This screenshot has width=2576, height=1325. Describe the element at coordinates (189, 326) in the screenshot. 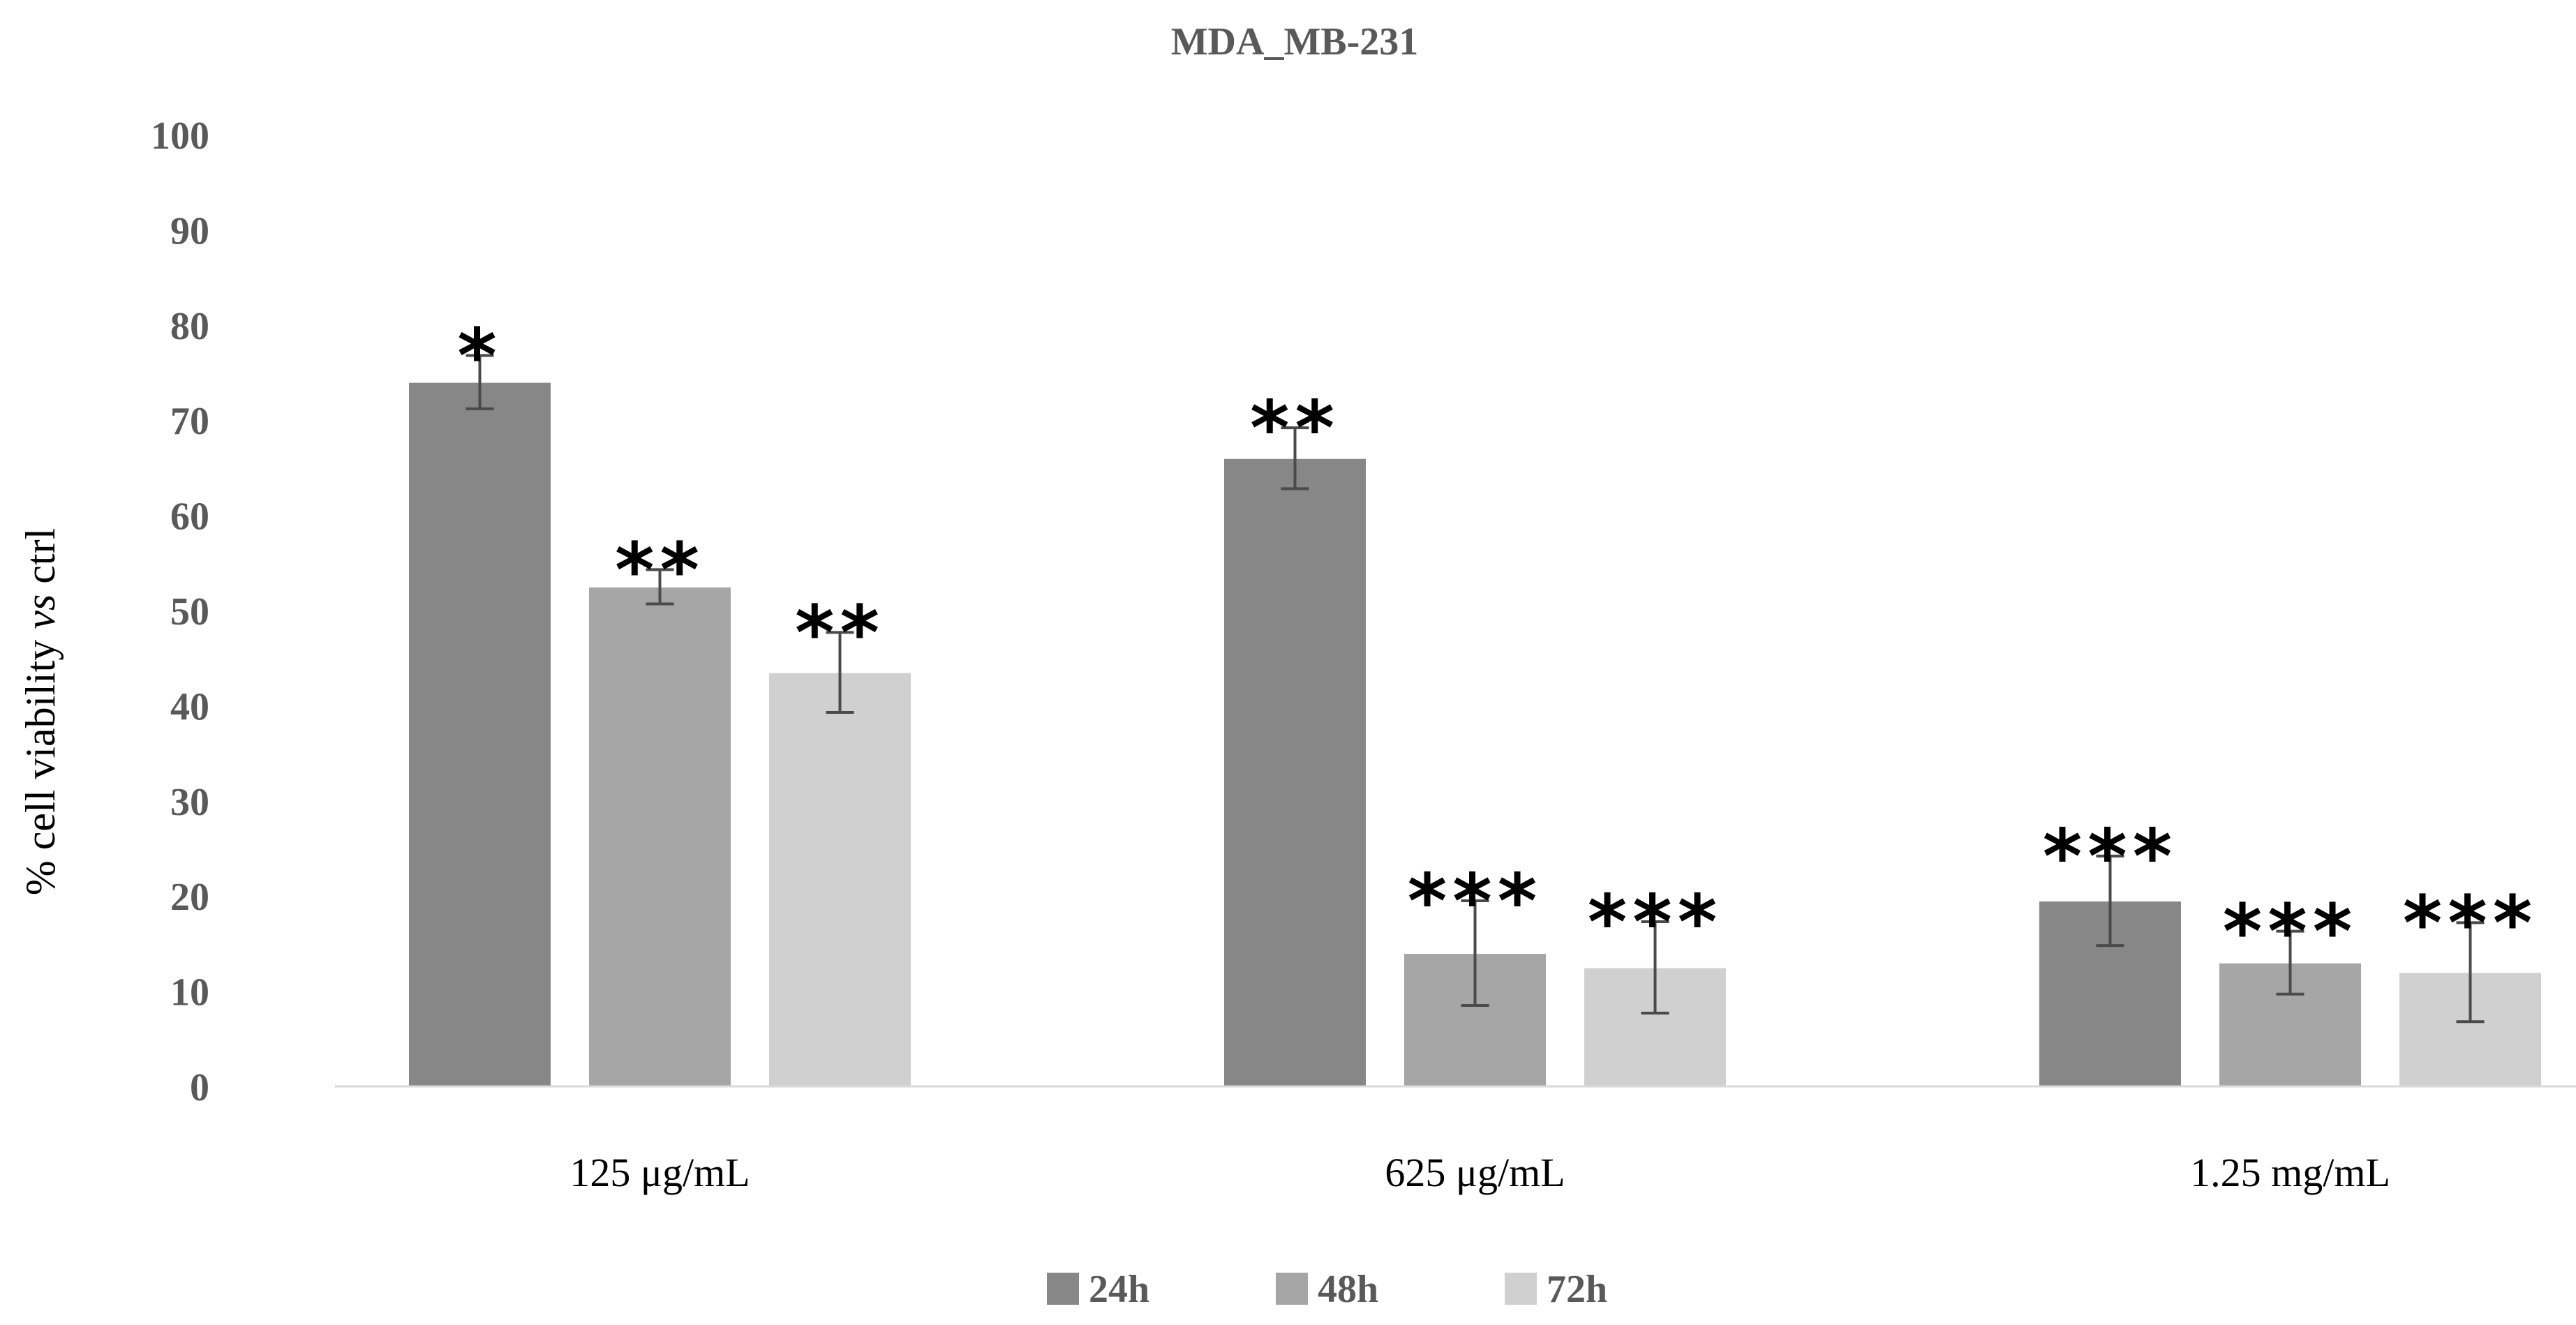

I see `y-tick-label: 80` at that location.